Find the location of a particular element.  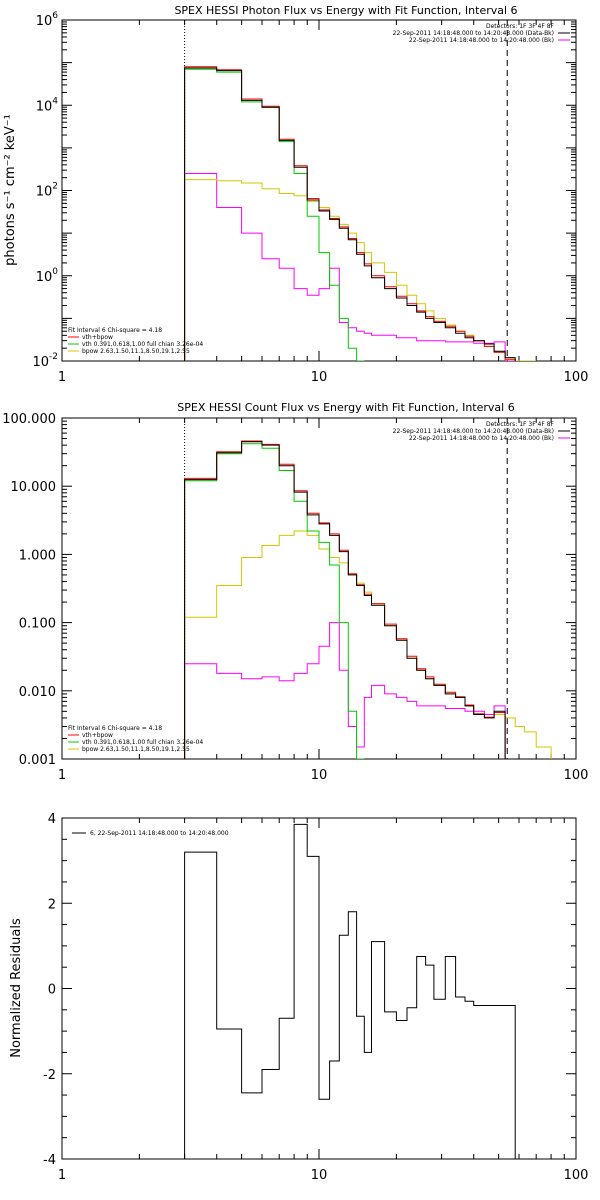

photon-y-tick-label: 10⁶ is located at coordinates (47, 20).